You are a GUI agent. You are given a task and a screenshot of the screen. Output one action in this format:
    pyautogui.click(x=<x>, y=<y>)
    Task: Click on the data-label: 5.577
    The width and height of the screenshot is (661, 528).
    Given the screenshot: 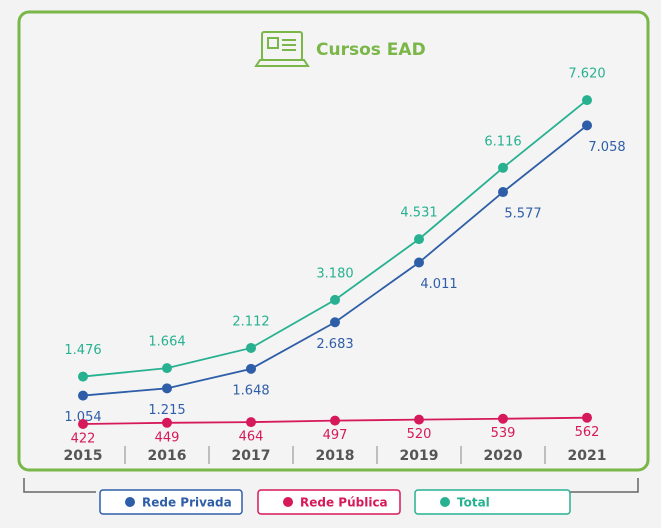 What is the action you would take?
    pyautogui.click(x=522, y=214)
    